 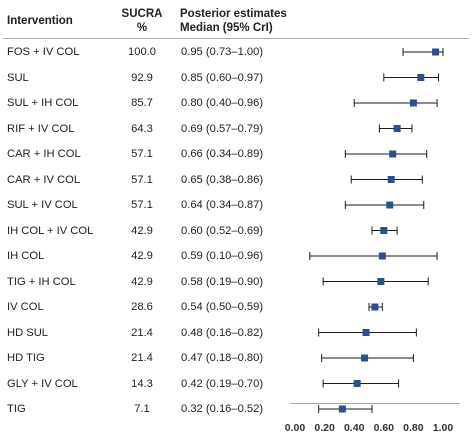 I want to click on row-sucra: 92.9, so click(x=142, y=77).